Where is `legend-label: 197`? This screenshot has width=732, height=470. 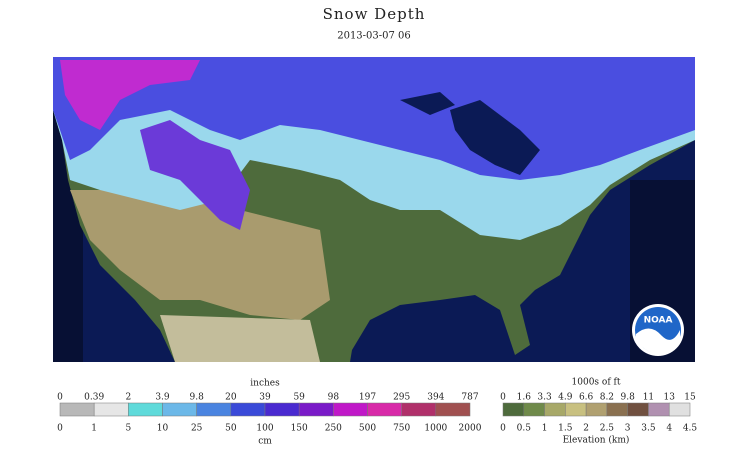 legend-label: 197 is located at coordinates (367, 398).